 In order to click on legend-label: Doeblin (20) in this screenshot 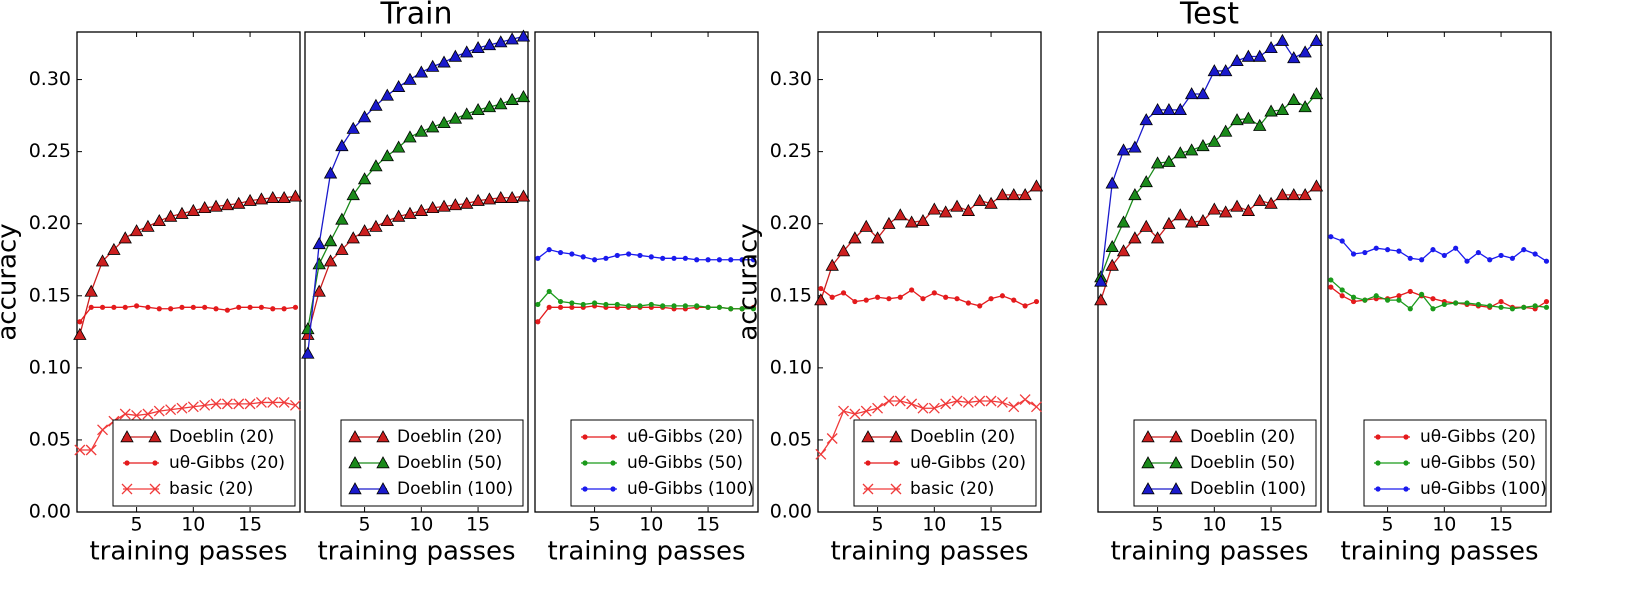, I will do `click(221, 437)`.